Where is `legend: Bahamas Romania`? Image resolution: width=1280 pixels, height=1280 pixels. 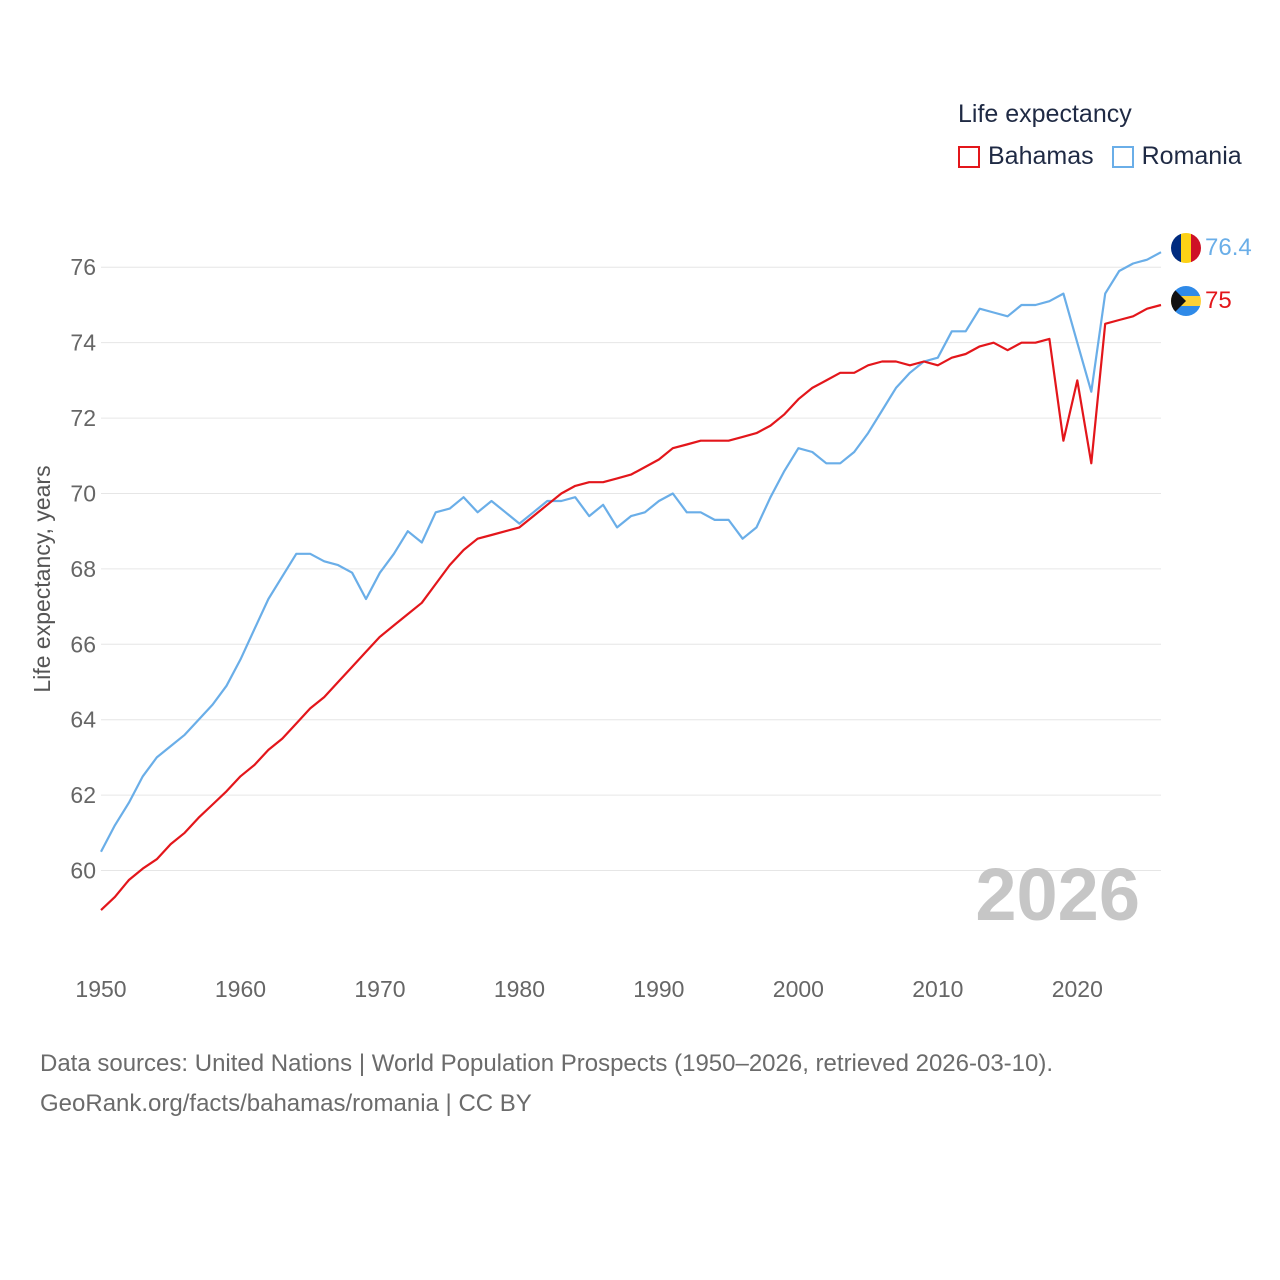
legend: Bahamas Romania is located at coordinates (1109, 156).